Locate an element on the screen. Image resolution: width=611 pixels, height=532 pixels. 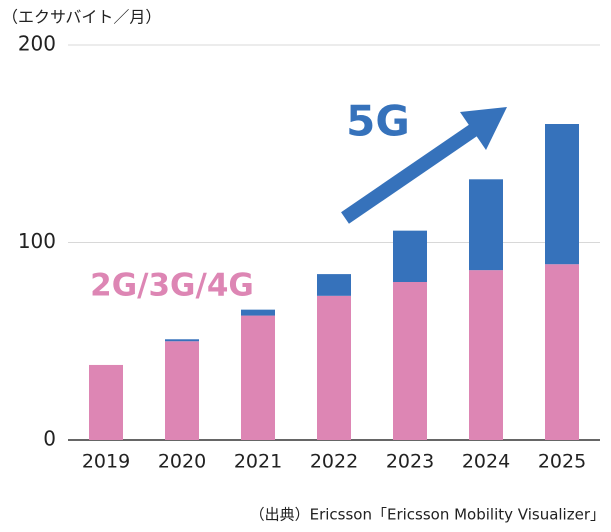
arrow-shaft is located at coordinates (411, 172).